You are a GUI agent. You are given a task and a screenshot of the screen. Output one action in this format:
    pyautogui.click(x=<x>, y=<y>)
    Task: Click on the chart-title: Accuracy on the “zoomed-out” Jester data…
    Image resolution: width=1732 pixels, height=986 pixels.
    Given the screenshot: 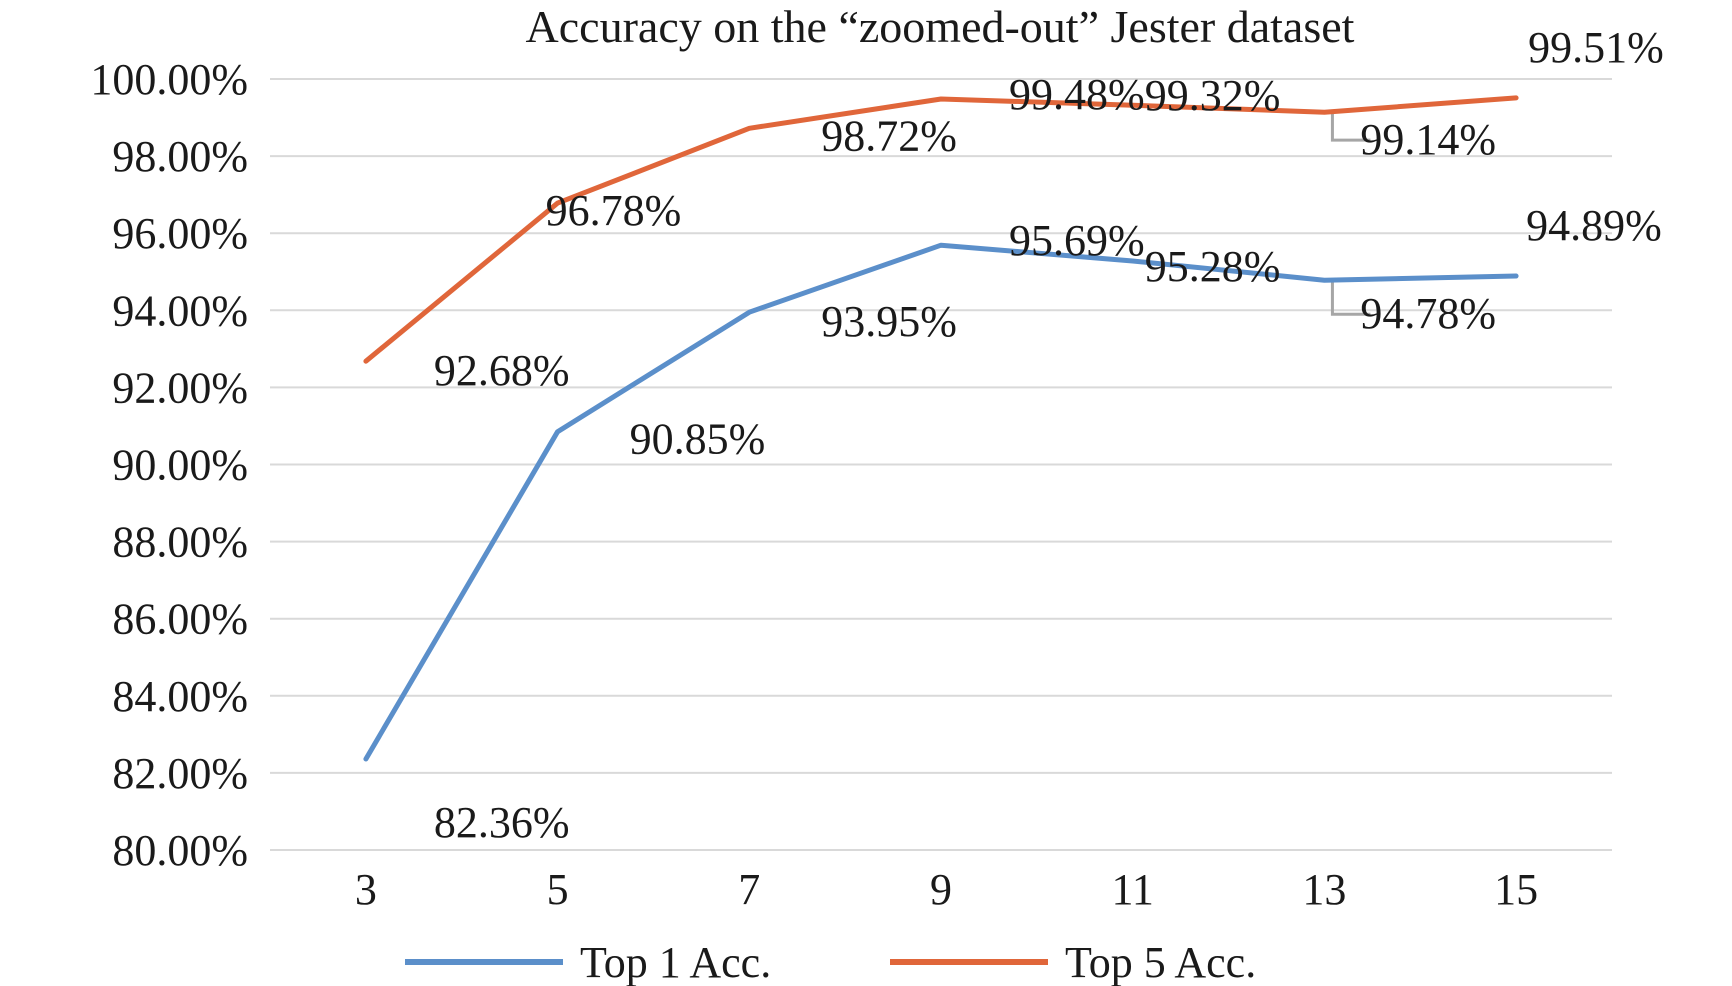 What is the action you would take?
    pyautogui.click(x=940, y=26)
    